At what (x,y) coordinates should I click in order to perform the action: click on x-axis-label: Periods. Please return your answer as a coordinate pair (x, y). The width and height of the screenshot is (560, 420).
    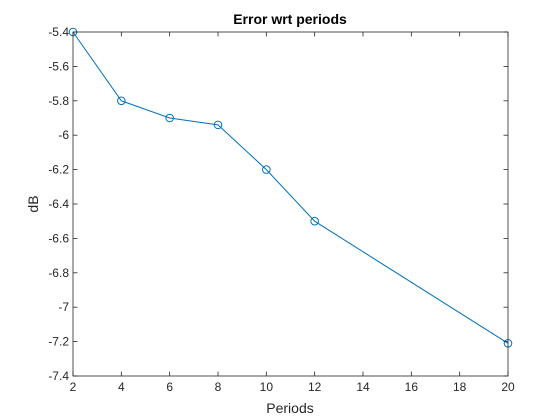
    Looking at the image, I should click on (289, 408).